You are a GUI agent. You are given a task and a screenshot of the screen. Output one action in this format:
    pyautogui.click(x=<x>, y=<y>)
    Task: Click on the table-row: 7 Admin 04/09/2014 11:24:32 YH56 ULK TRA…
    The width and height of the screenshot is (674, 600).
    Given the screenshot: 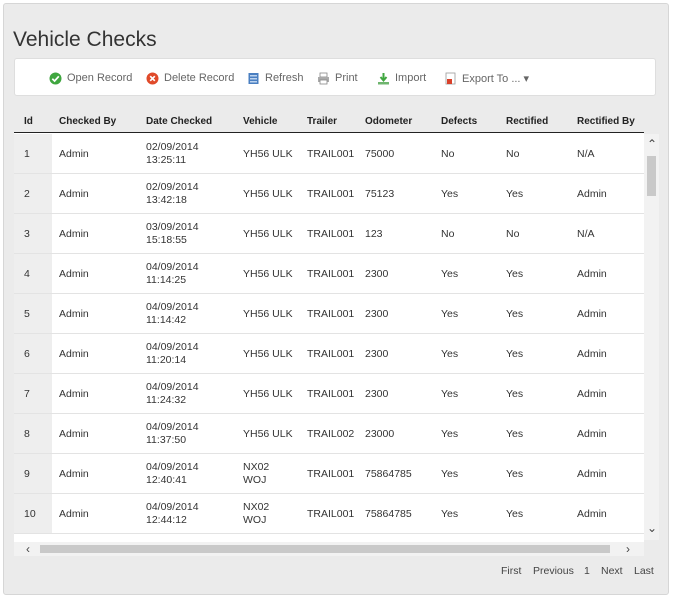 What is the action you would take?
    pyautogui.click(x=329, y=394)
    